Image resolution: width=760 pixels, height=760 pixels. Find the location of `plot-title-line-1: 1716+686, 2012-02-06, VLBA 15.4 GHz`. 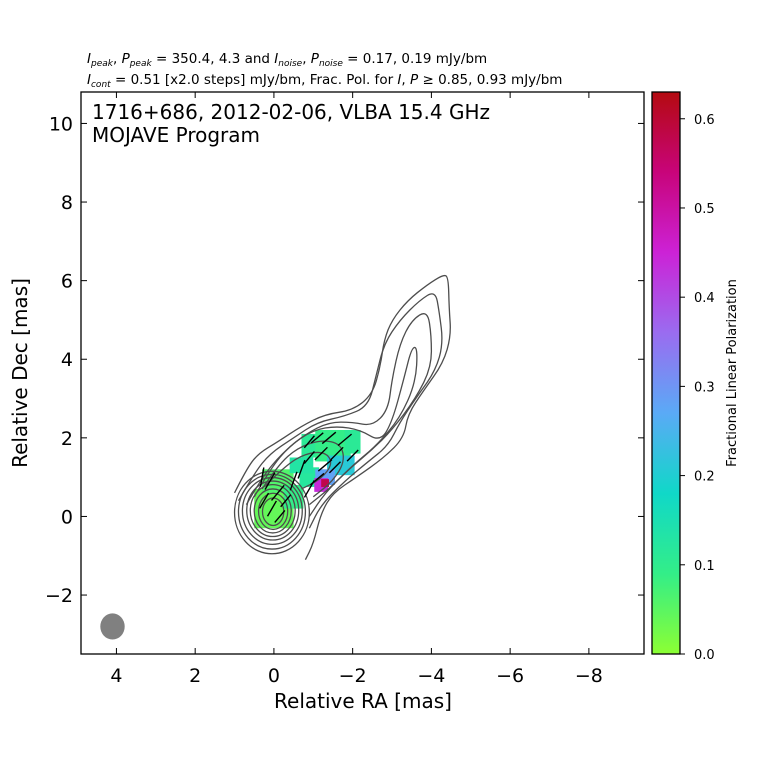

plot-title-line-1: 1716+686, 2012-02-06, VLBA 15.4 GHz is located at coordinates (291, 112).